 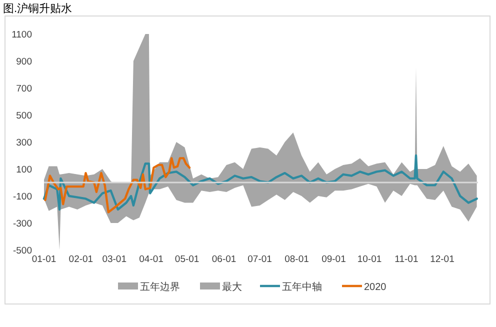 What do you see at coordinates (22, 251) in the screenshot?
I see `y-tick-label: -500` at bounding box center [22, 251].